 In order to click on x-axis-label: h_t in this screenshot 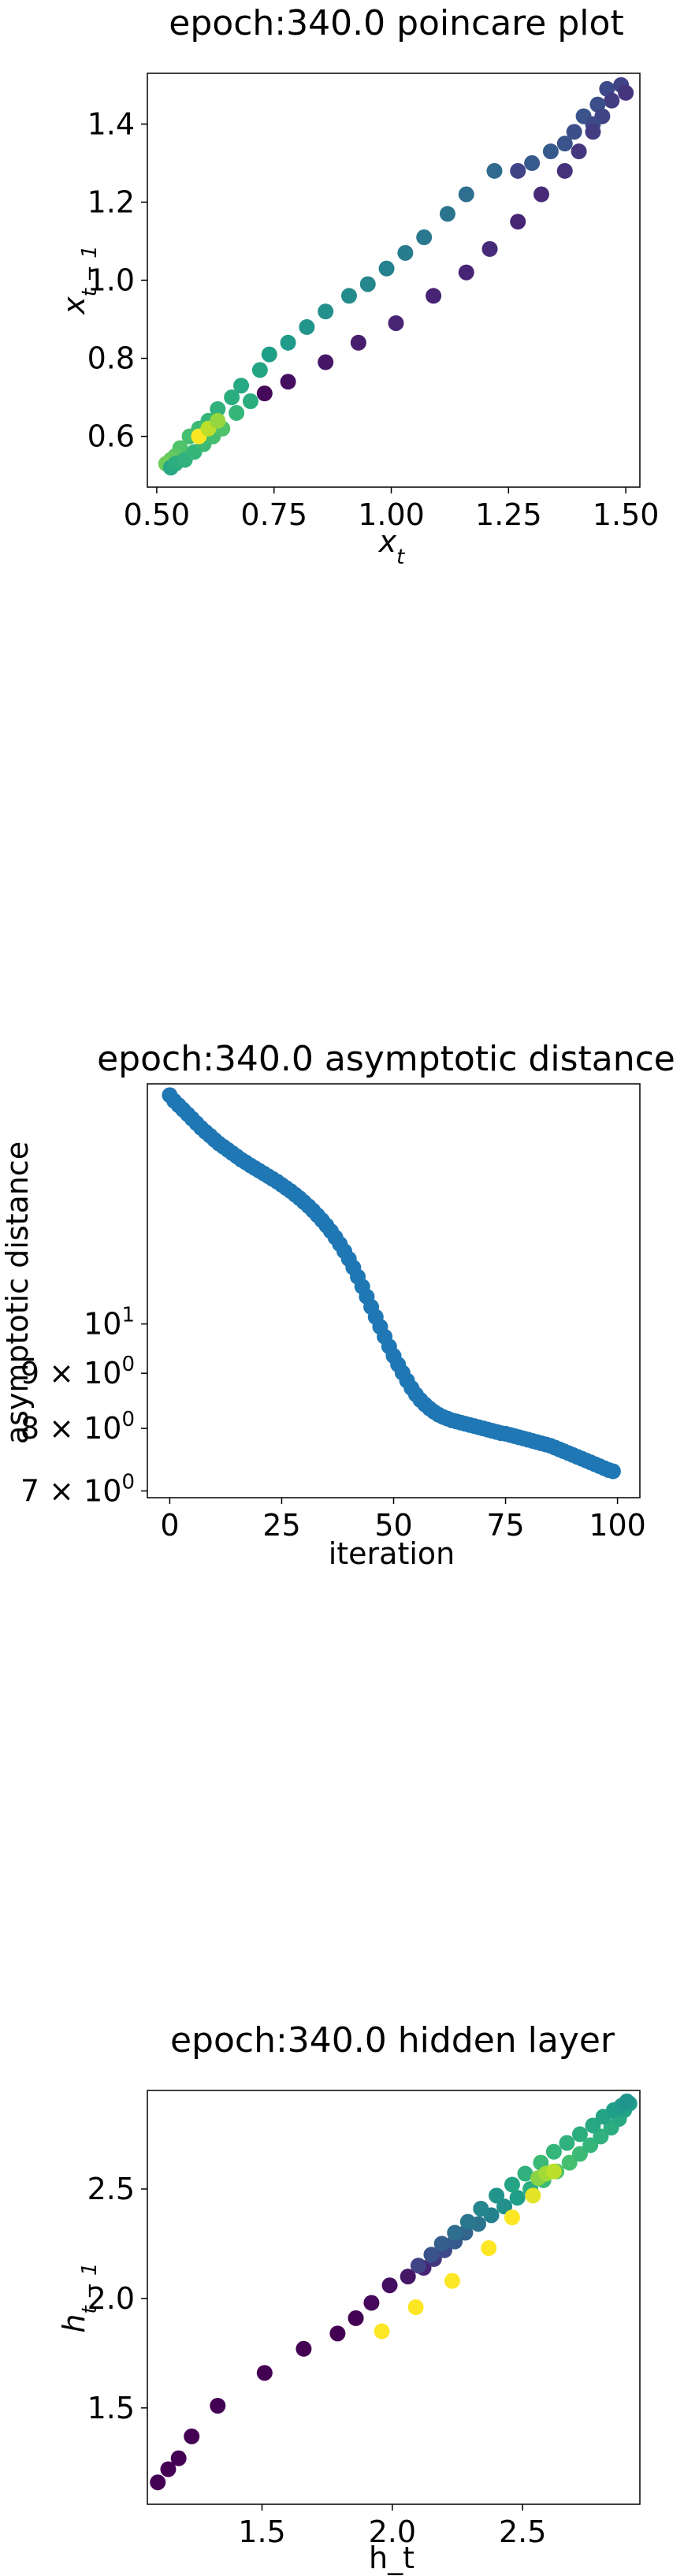, I will do `click(392, 2558)`.